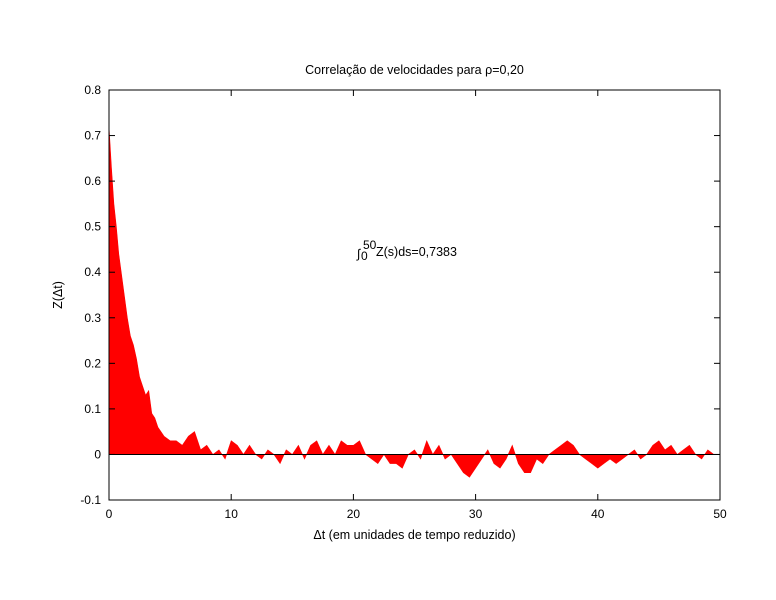 This screenshot has width=776, height=600. What do you see at coordinates (58, 295) in the screenshot?
I see `y-axis-label: Z(Δt)` at bounding box center [58, 295].